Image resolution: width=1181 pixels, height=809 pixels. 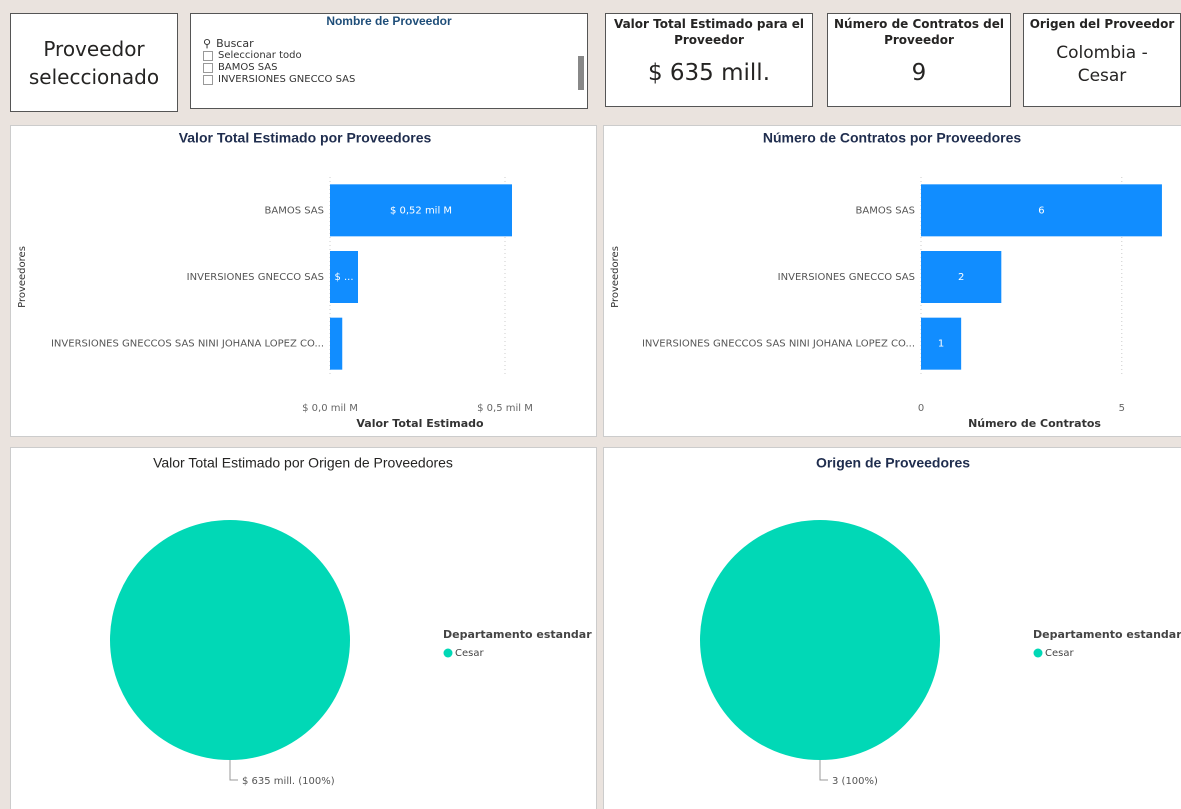 I want to click on kpi-title: Origen del Proveedor, so click(x=1102, y=24).